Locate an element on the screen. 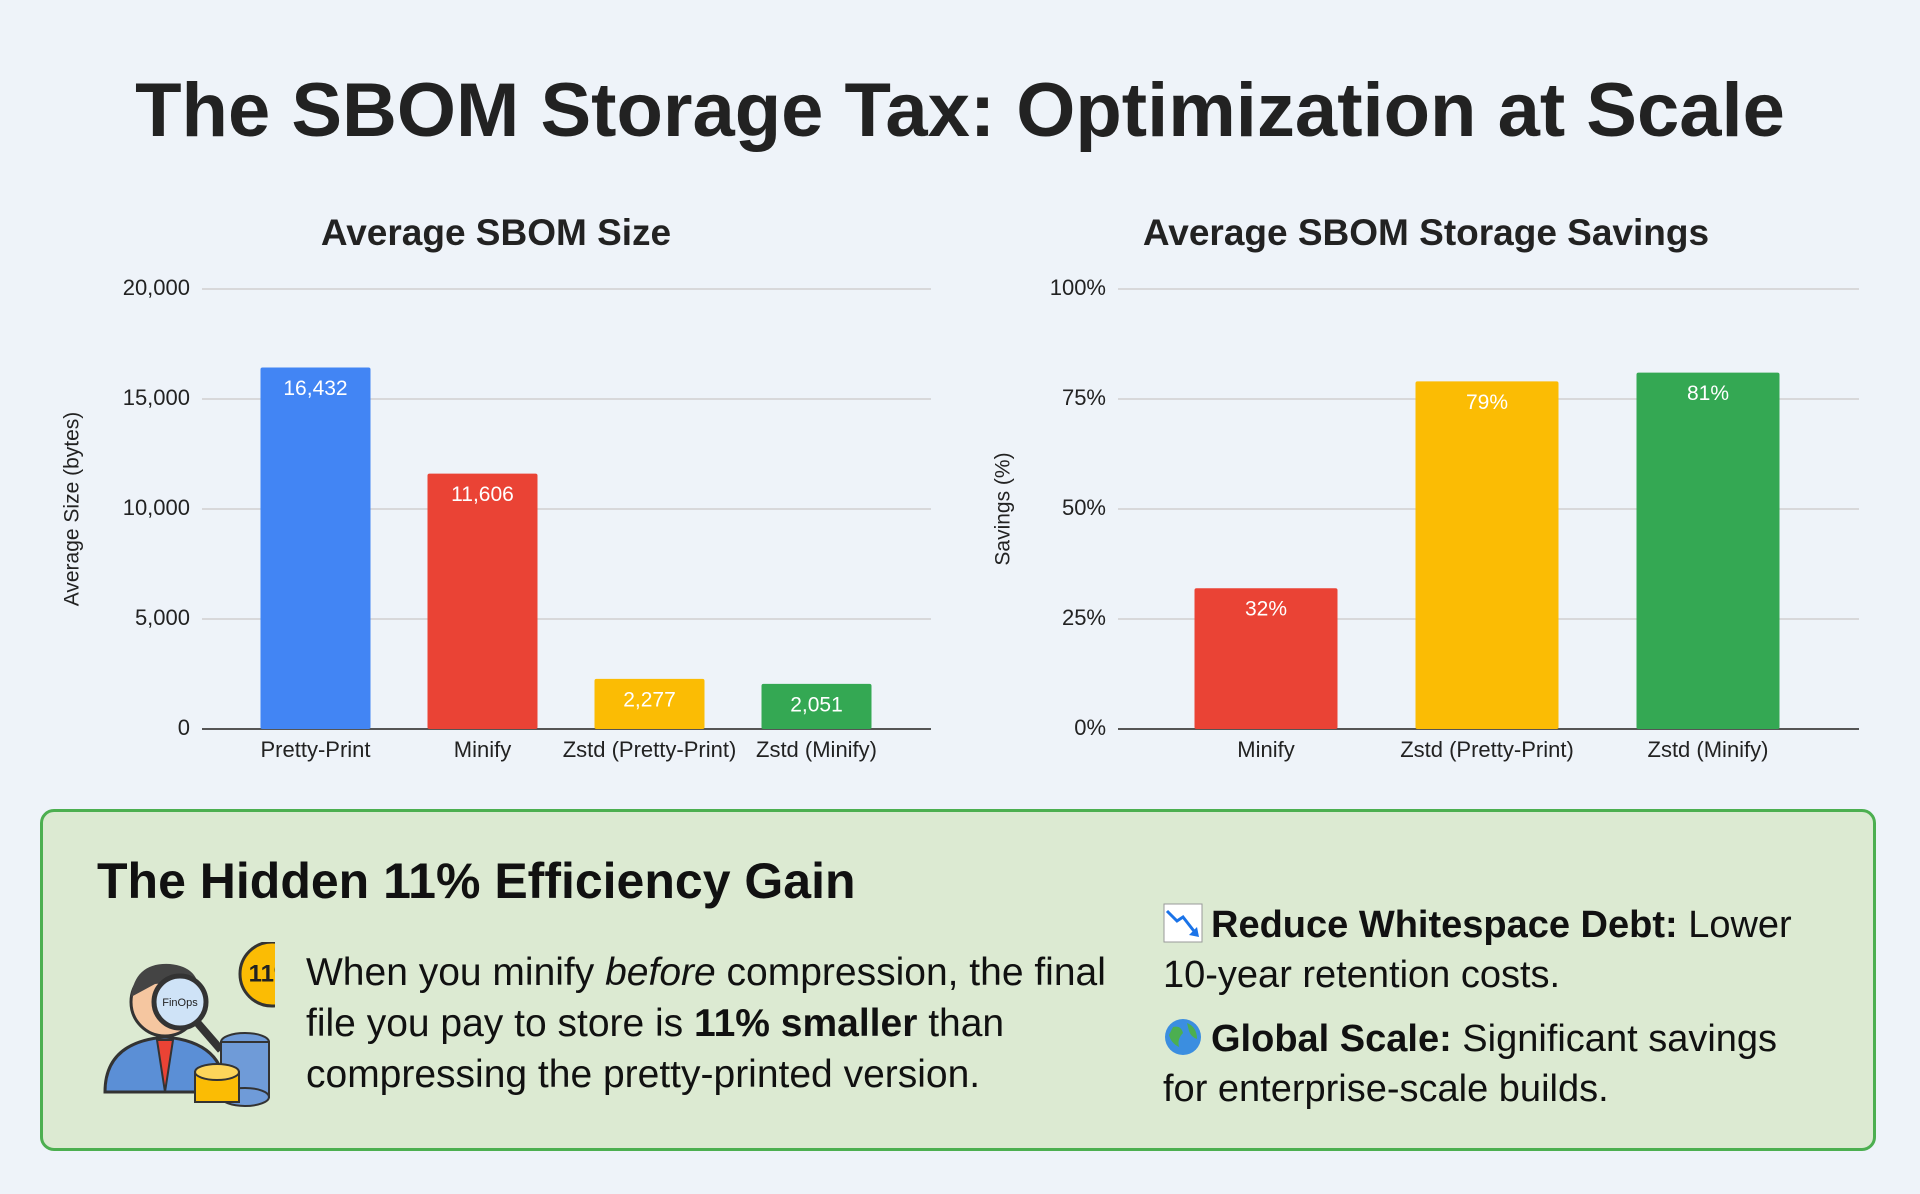 The image size is (1920, 1194). y-tick-label: 5,000 is located at coordinates (162, 617).